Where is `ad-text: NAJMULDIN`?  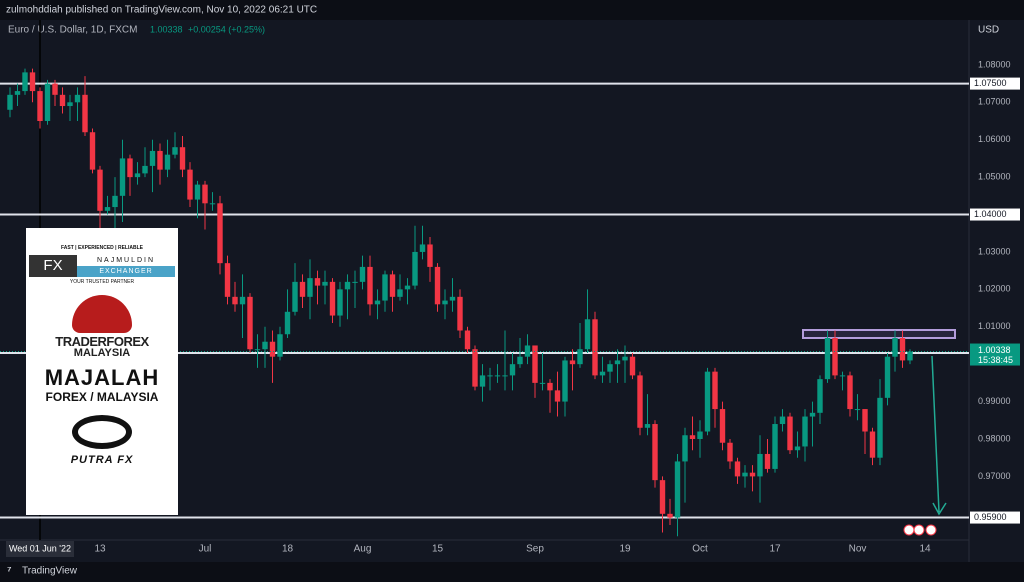
ad-text: NAJMULDIN is located at coordinates (126, 260).